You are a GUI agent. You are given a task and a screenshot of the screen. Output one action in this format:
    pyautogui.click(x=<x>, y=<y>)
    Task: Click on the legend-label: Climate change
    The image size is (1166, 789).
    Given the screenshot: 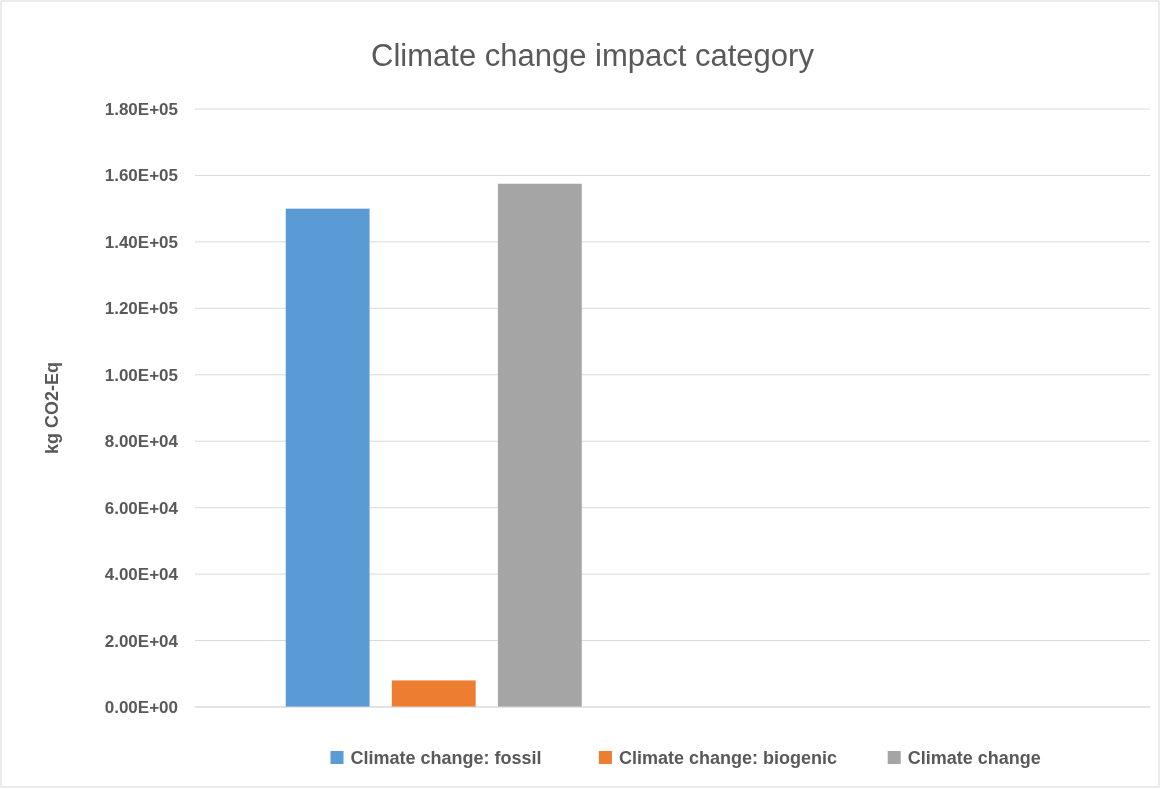 What is the action you would take?
    pyautogui.click(x=974, y=758)
    